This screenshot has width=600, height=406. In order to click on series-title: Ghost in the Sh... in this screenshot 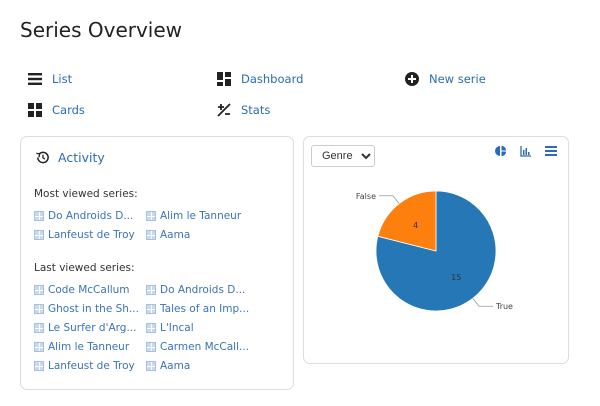, I will do `click(93, 308)`.